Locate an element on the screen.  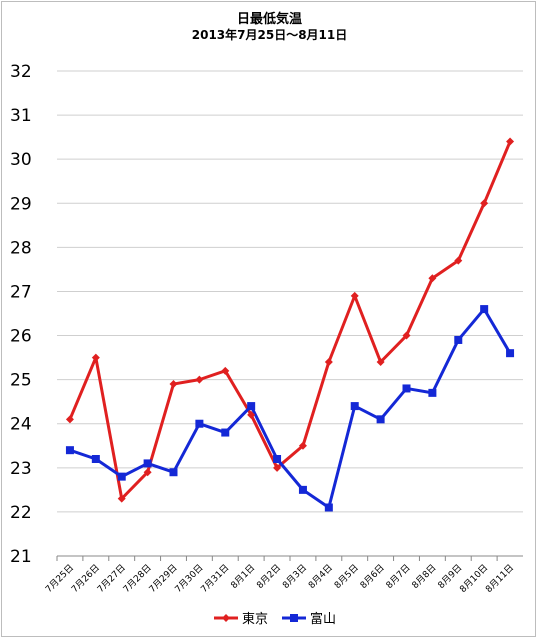
y-tick-label: 25 is located at coordinates (21, 381).